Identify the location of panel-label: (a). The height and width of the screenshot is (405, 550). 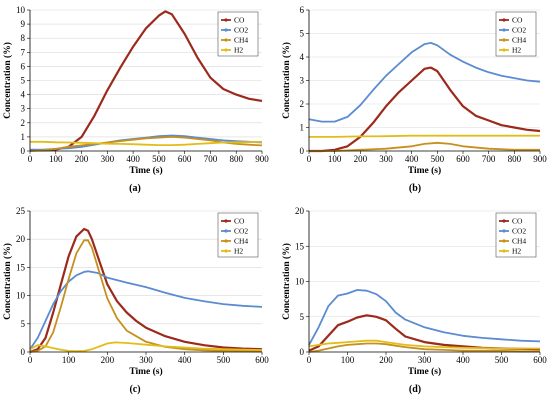
(135, 188).